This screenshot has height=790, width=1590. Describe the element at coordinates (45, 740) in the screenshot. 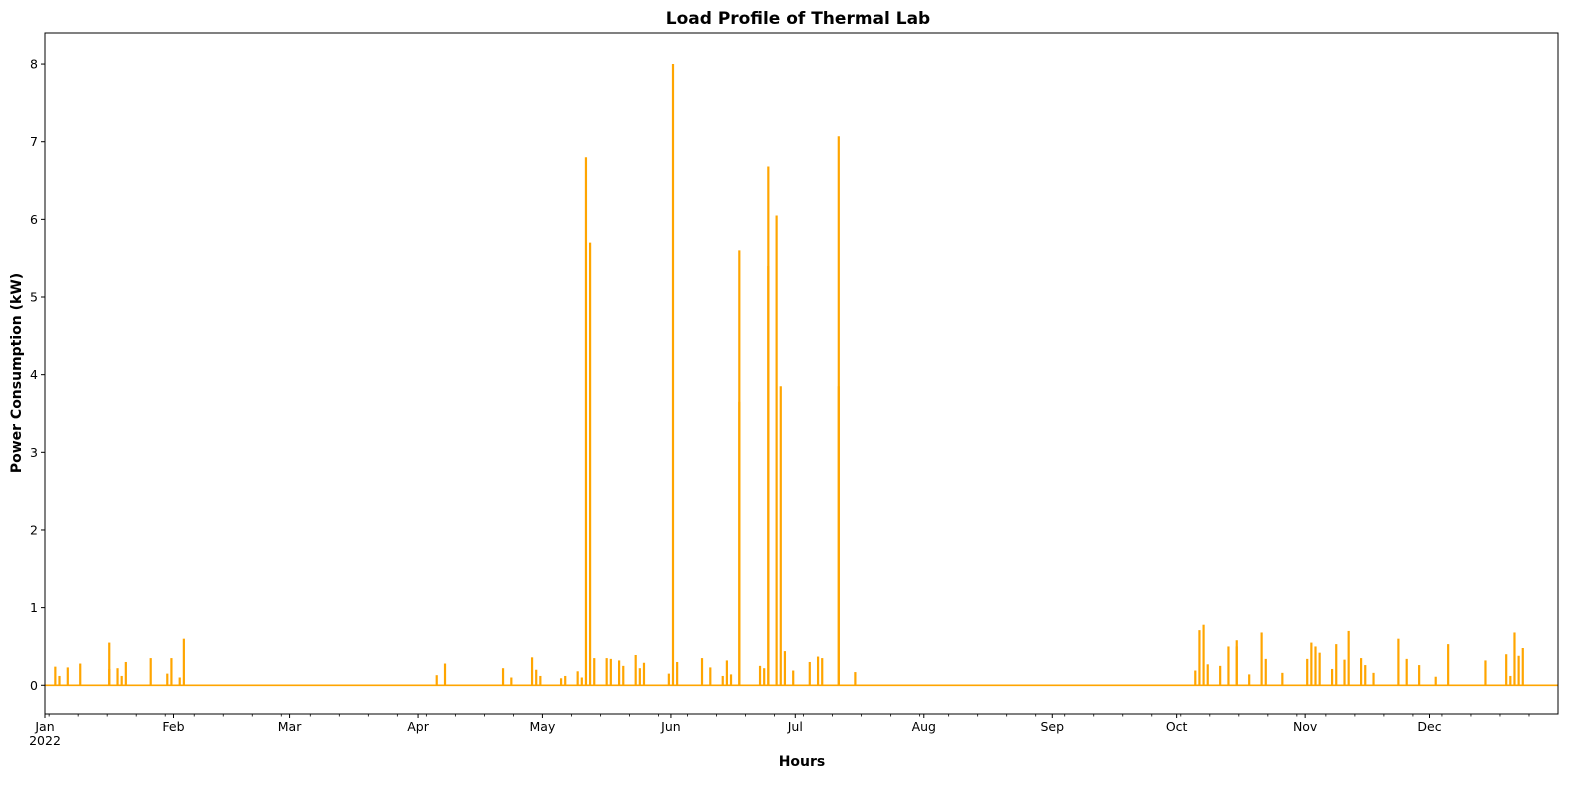

I see `x-tick-sublabel: 2022` at that location.